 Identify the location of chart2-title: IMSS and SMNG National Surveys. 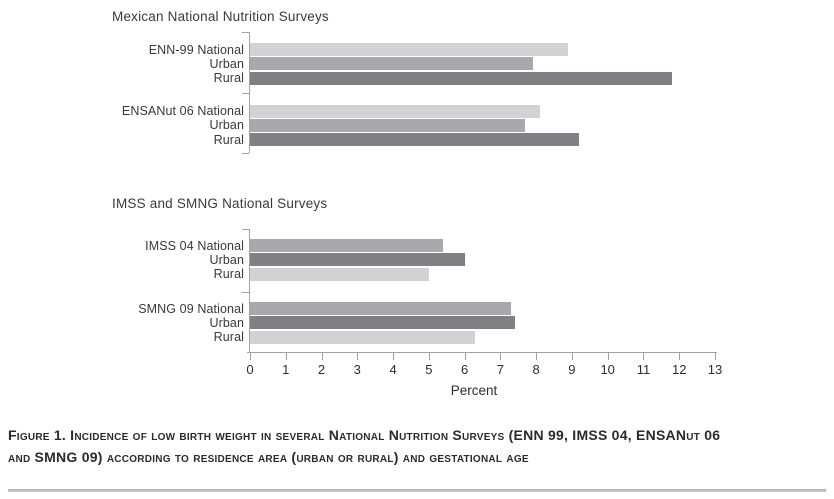
(220, 203).